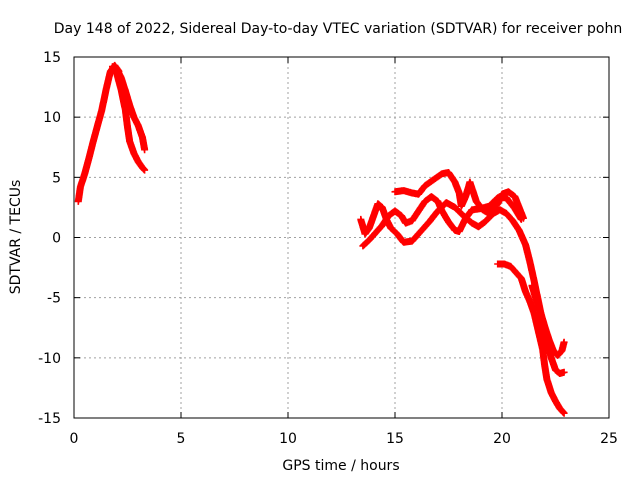  Describe the element at coordinates (54, 299) in the screenshot. I see `y-tick-label: -5` at that location.